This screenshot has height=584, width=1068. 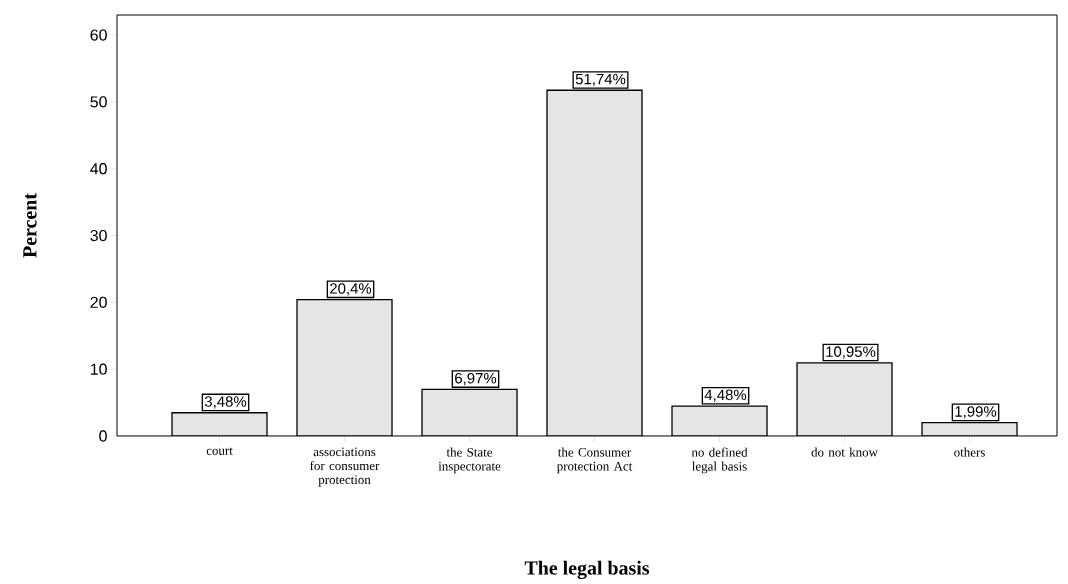 What do you see at coordinates (469, 460) in the screenshot?
I see `x-tick-label: the State inspectorate` at bounding box center [469, 460].